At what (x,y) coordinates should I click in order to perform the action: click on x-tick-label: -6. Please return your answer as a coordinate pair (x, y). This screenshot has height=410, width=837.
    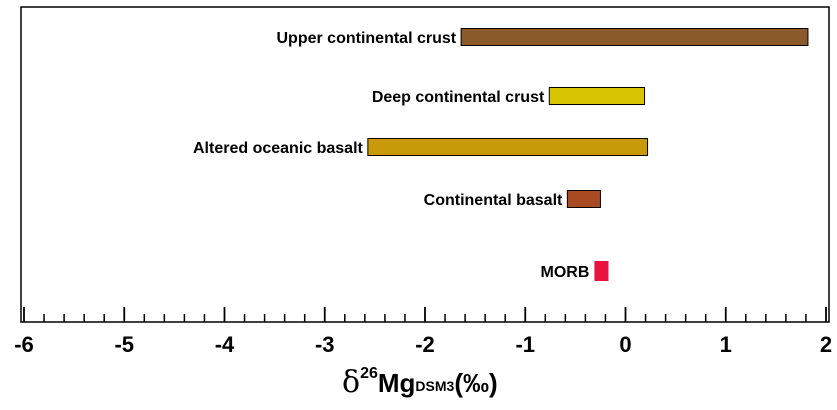
    Looking at the image, I should click on (24, 344).